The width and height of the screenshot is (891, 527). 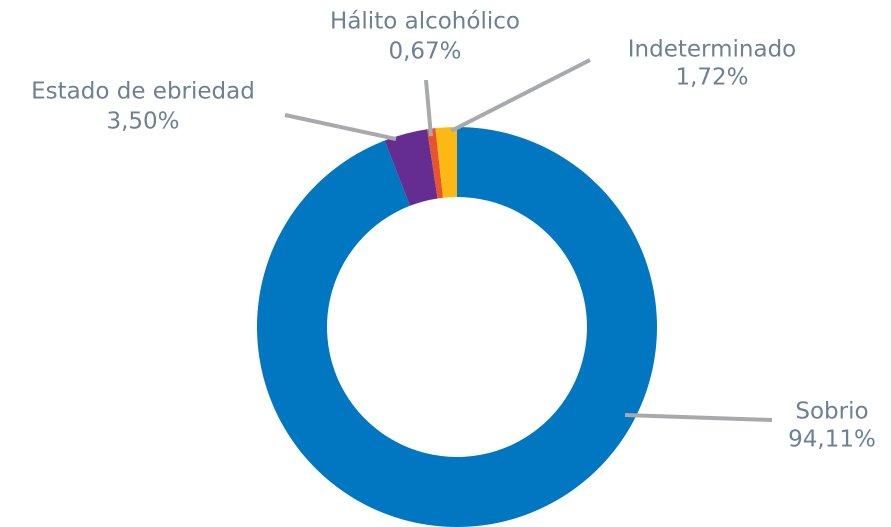 I want to click on slice-label: Estado de ebriedad, so click(x=143, y=92).